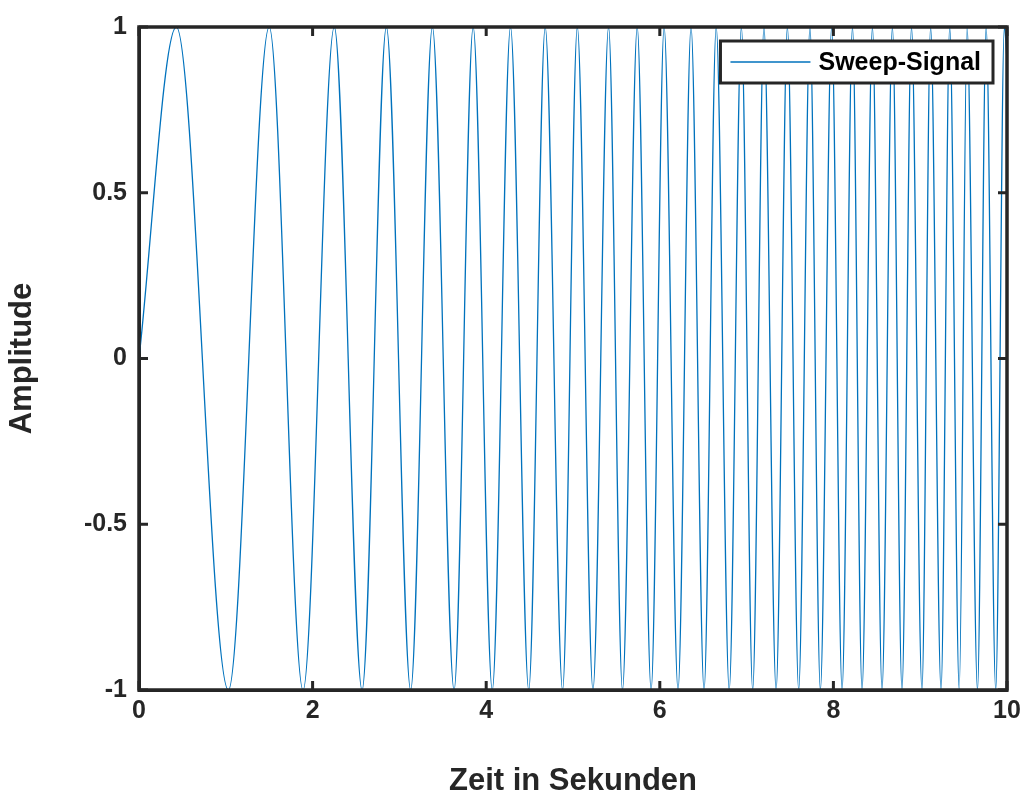 Image resolution: width=1033 pixels, height=804 pixels. I want to click on x-tick-label: 6, so click(659, 708).